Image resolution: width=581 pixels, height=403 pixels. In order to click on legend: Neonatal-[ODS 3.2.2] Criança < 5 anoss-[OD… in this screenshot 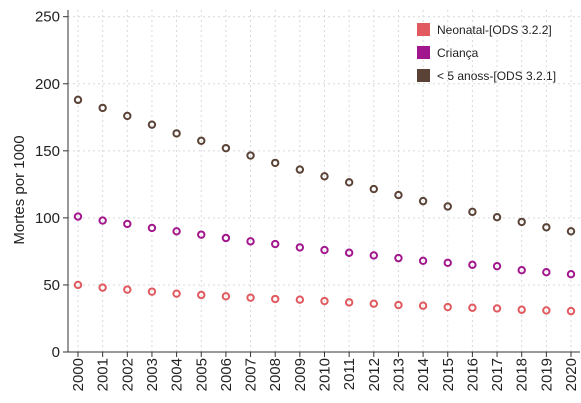, I will do `click(486, 53)`.